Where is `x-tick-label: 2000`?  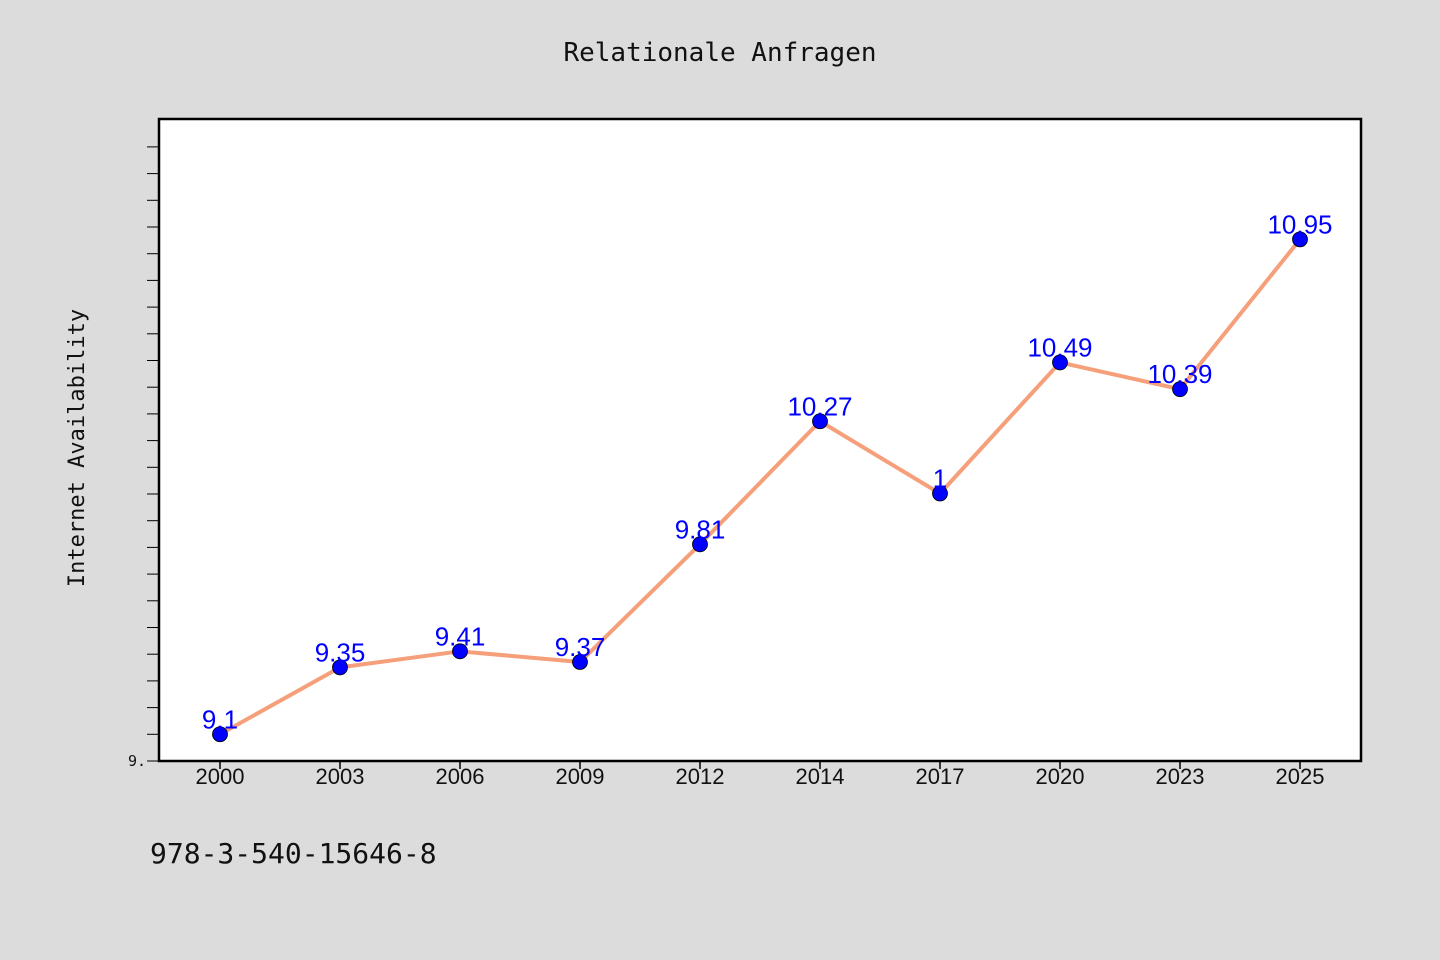 x-tick-label: 2000 is located at coordinates (220, 776).